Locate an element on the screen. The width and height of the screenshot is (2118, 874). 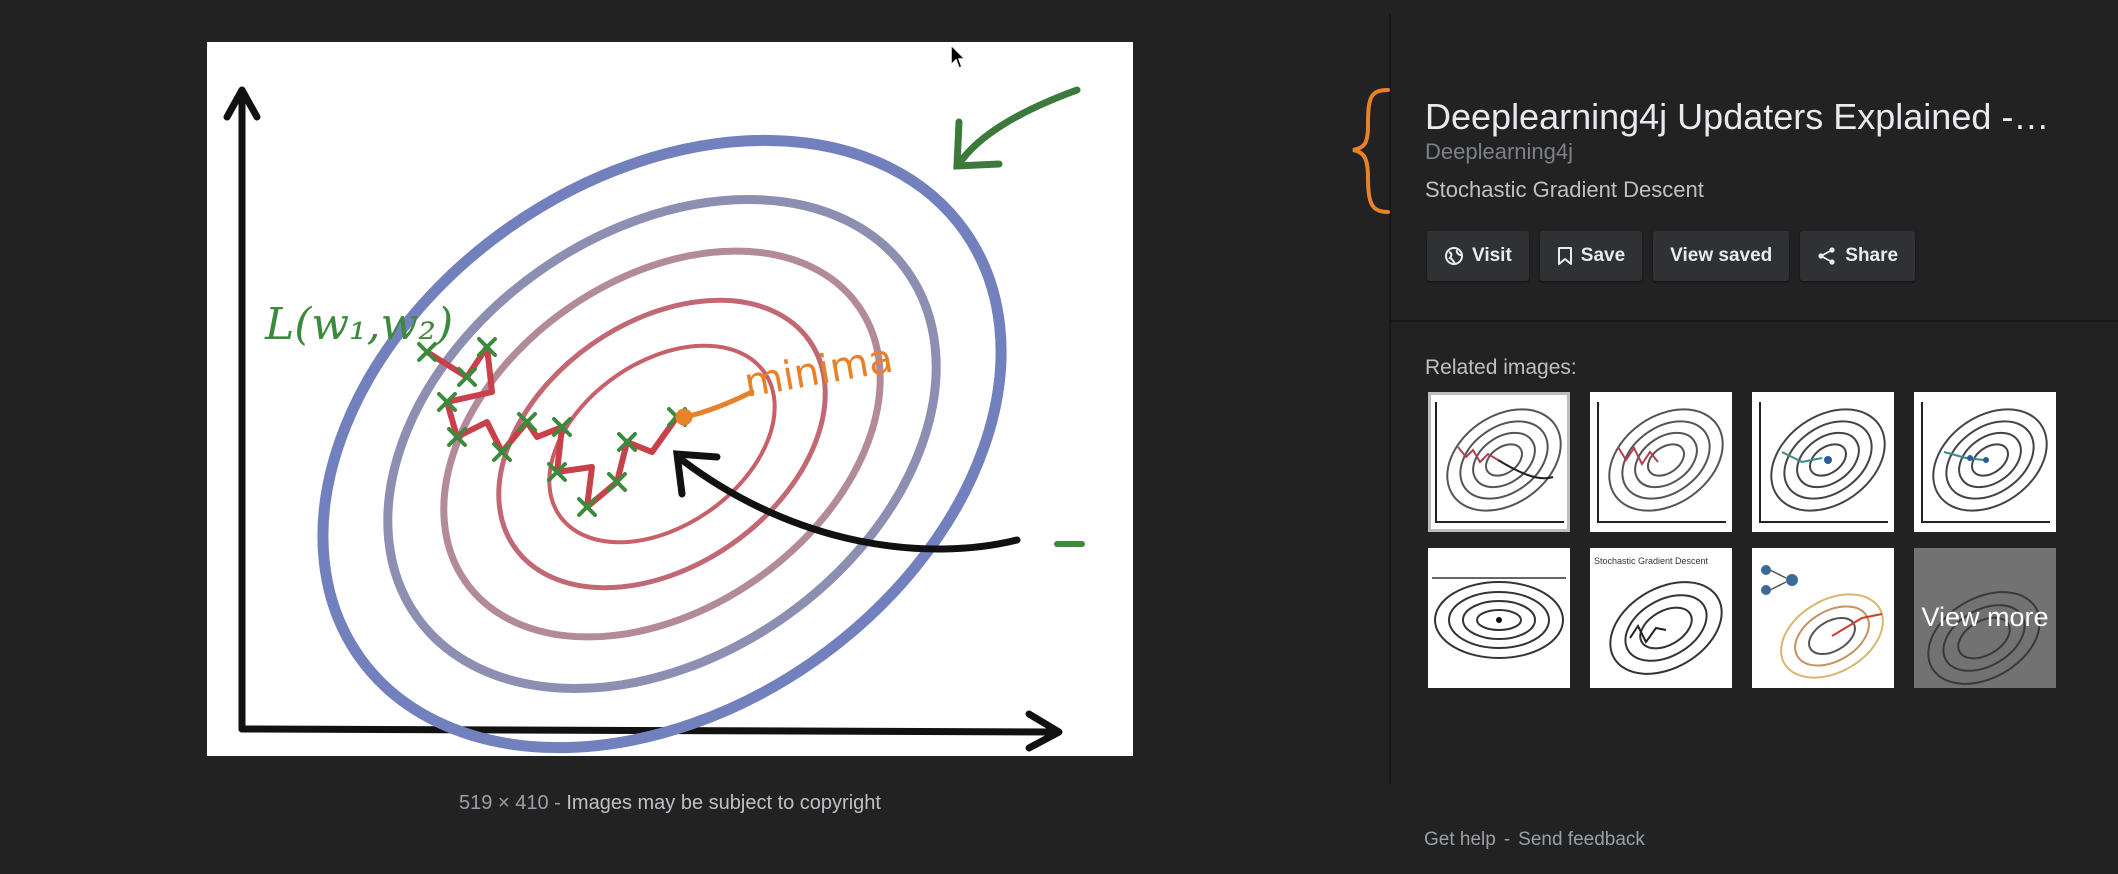
share-icon is located at coordinates (1826, 256).